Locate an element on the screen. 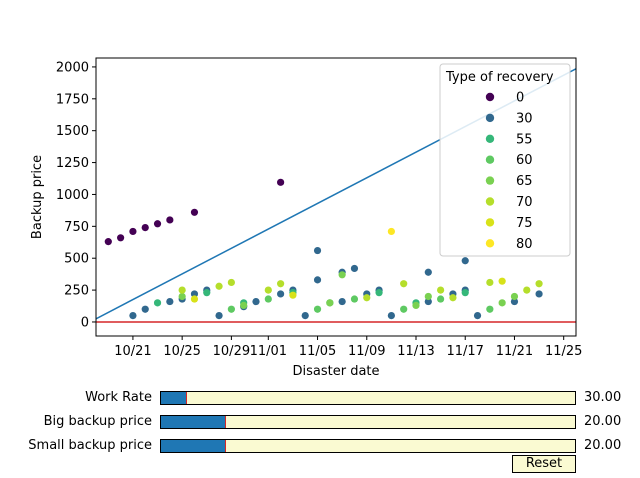 Image resolution: width=640 pixels, height=478 pixels. y-axis-label: Backup price is located at coordinates (37, 197).